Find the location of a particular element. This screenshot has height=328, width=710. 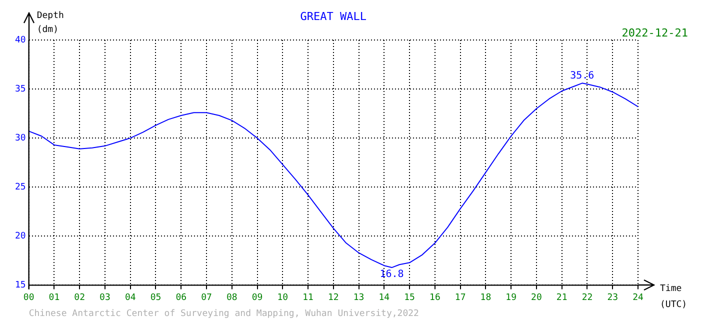

x-tick-label: 16 is located at coordinates (435, 297).